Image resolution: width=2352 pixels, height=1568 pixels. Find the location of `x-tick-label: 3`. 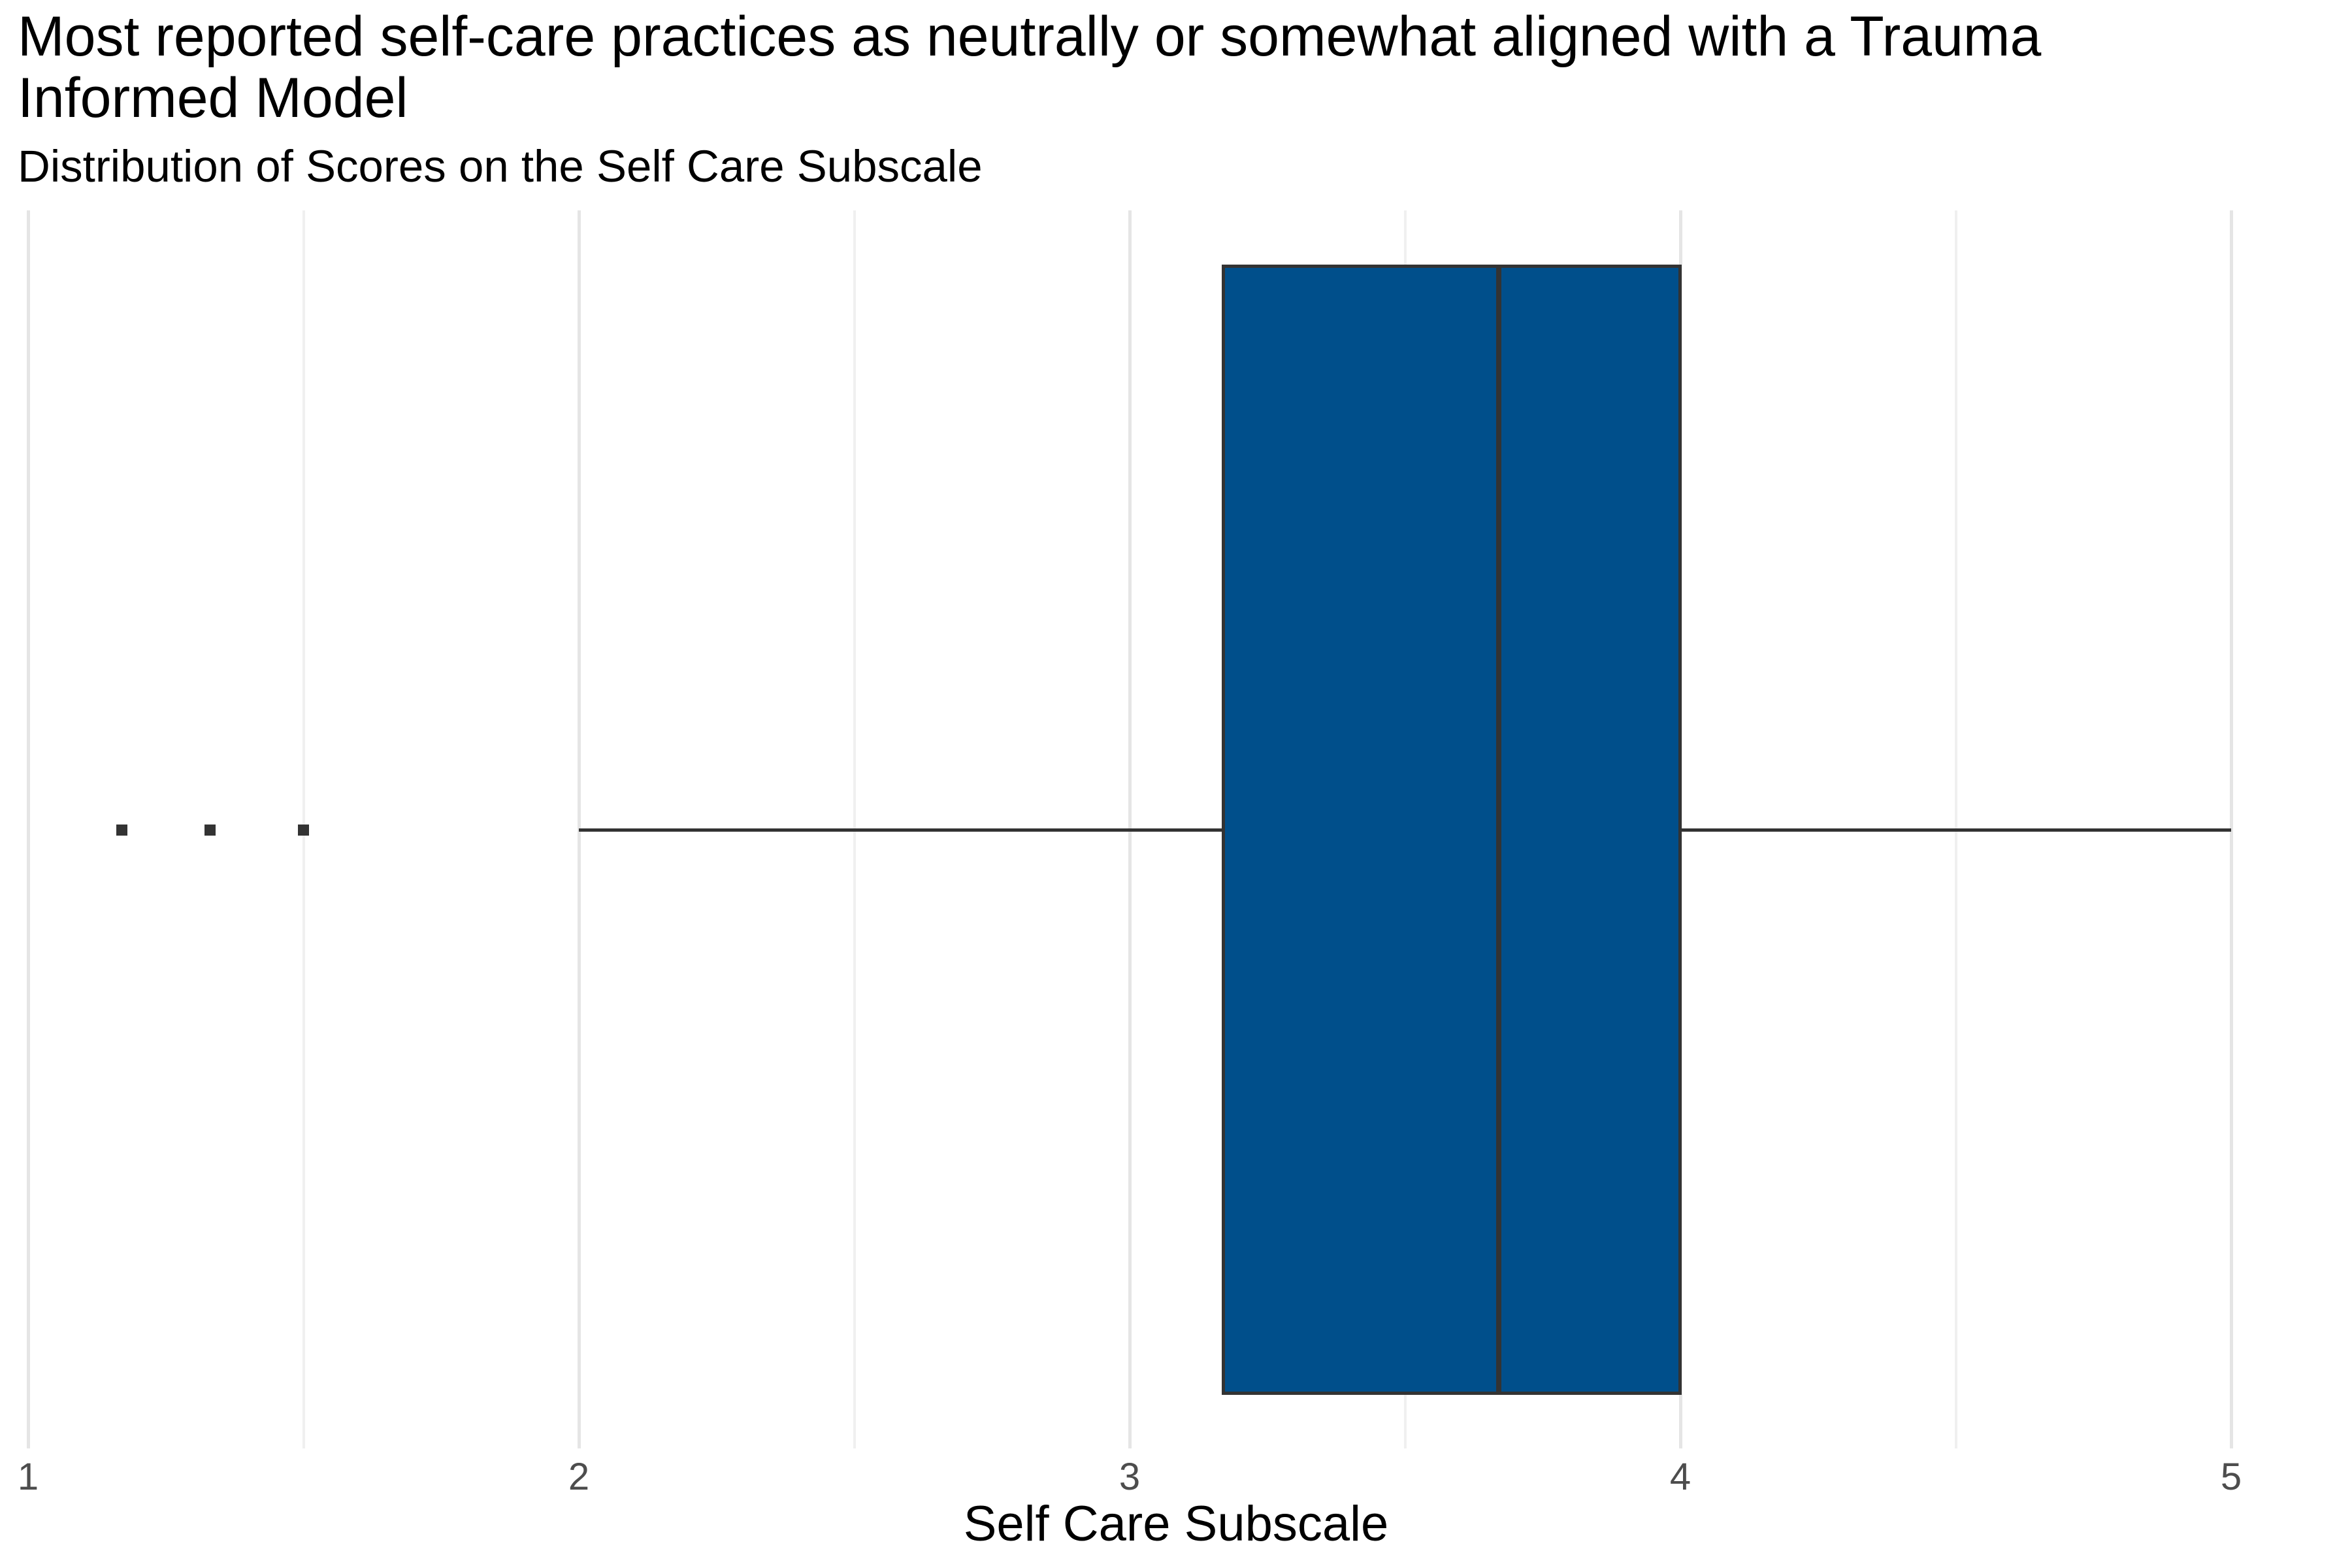

x-tick-label: 3 is located at coordinates (1130, 1477).